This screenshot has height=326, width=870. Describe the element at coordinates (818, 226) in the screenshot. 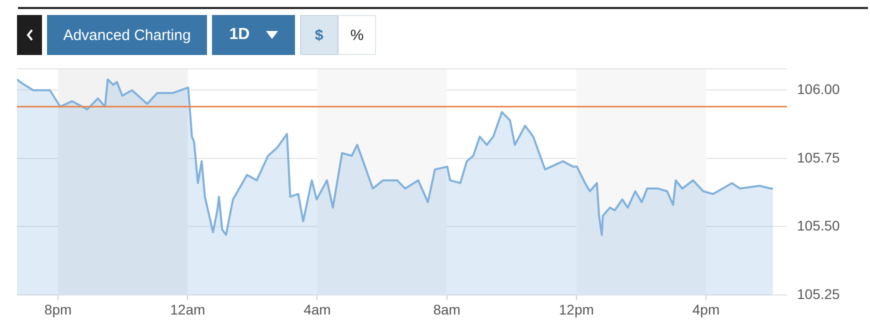

I see `y-tick-label: 105.50` at that location.